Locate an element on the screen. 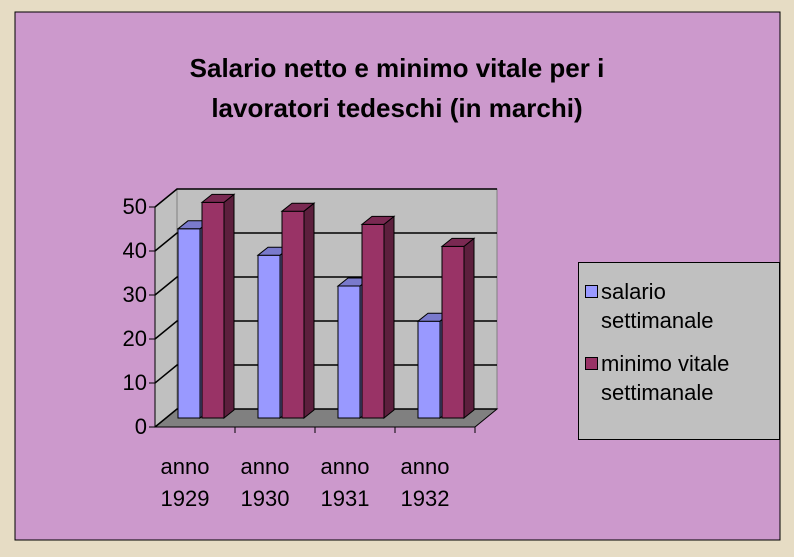  y-tick-label: 50 is located at coordinates (134, 206).